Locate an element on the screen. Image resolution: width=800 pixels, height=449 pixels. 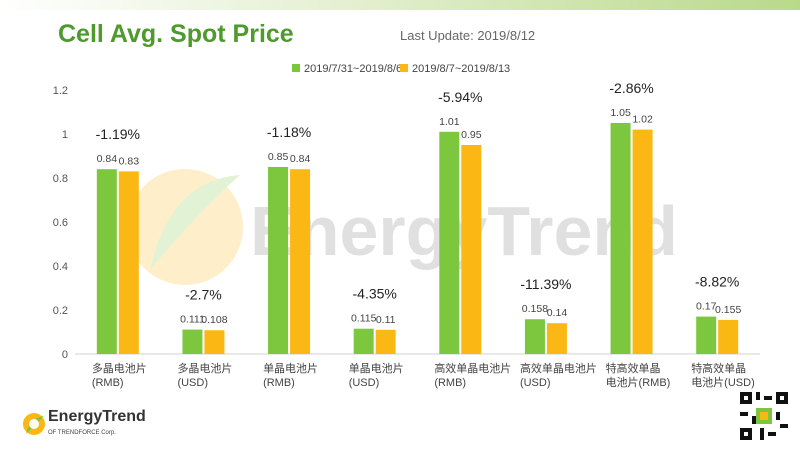
logo-subtext: OF TRENDFORCE Corp. is located at coordinates (82, 433).